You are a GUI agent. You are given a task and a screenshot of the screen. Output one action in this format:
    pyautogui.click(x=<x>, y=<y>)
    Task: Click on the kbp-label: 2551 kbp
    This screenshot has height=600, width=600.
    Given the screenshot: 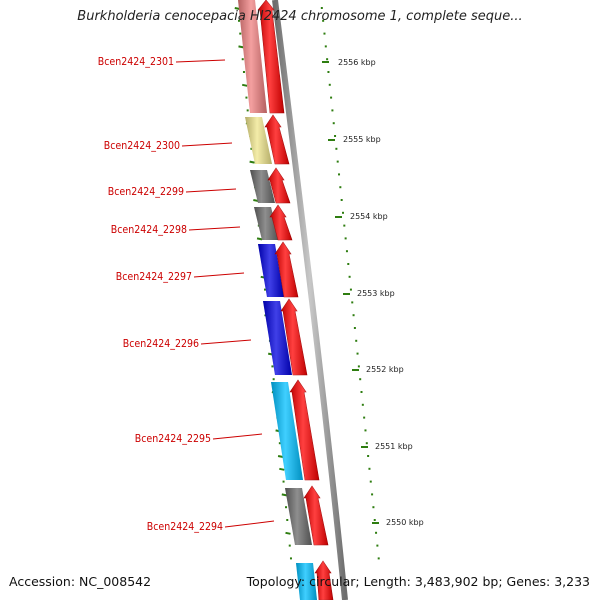 What is the action you would take?
    pyautogui.click(x=394, y=446)
    